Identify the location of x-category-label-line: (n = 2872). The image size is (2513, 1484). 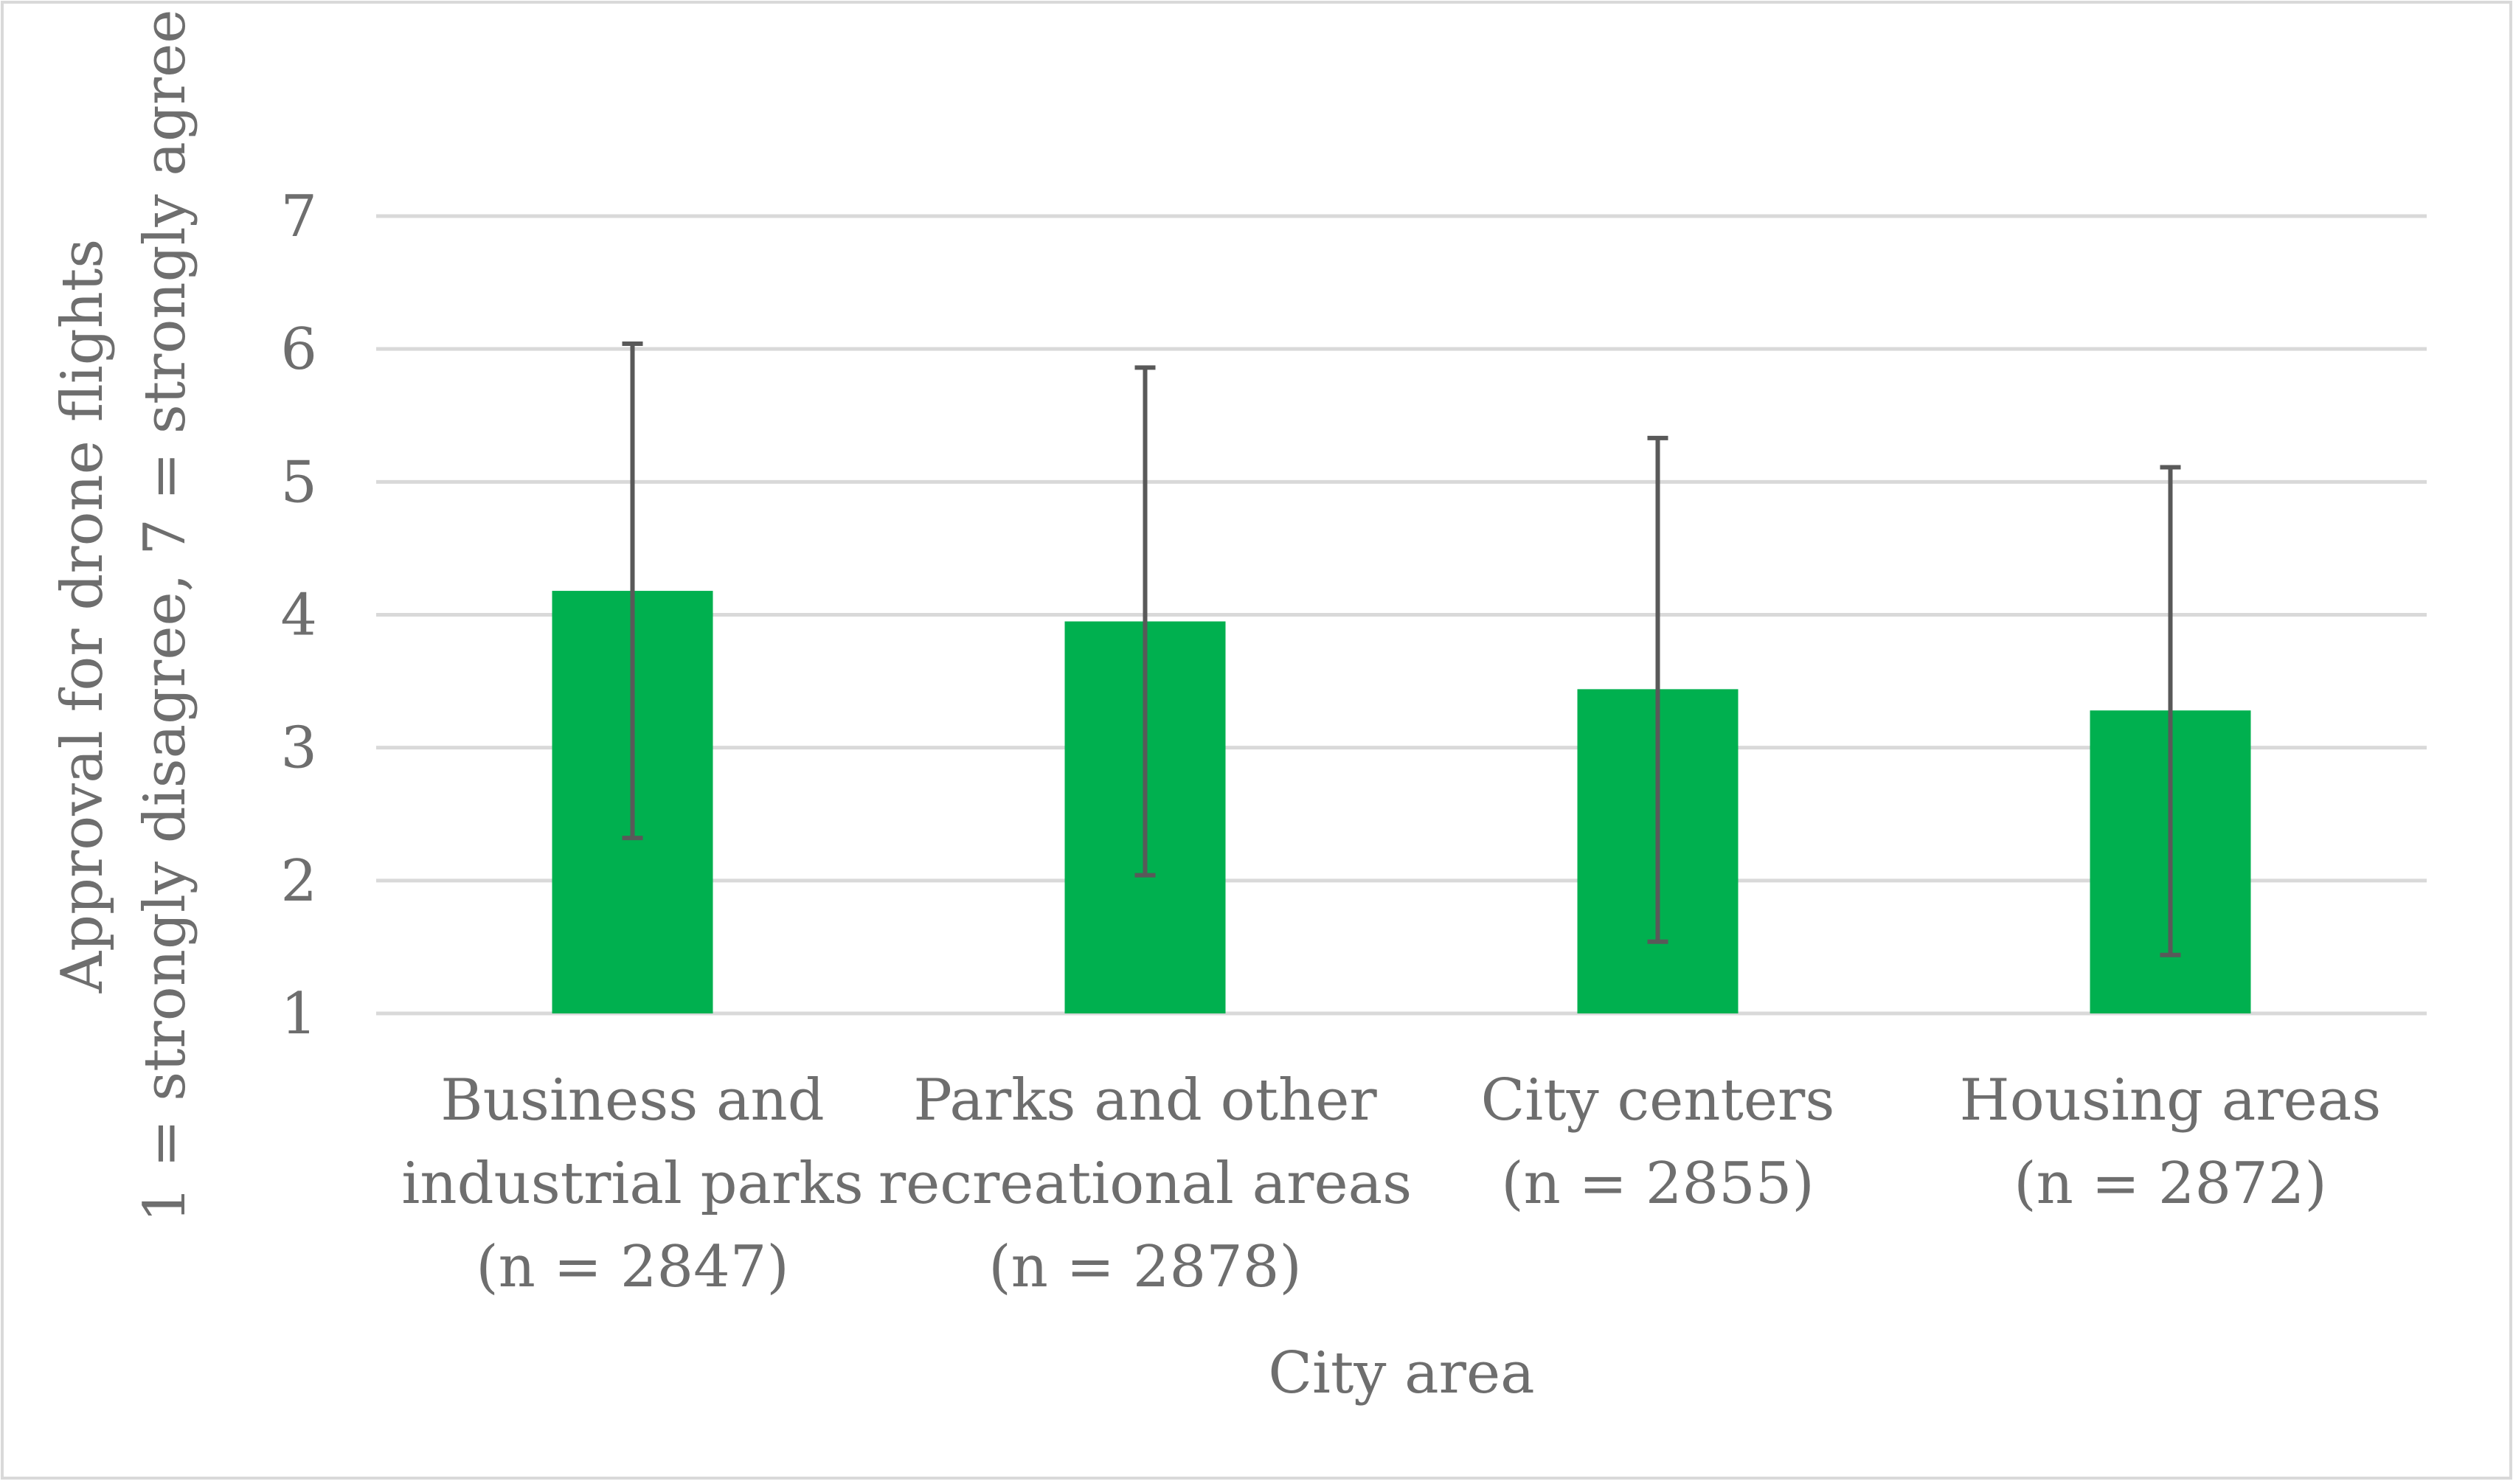
(2170, 1184).